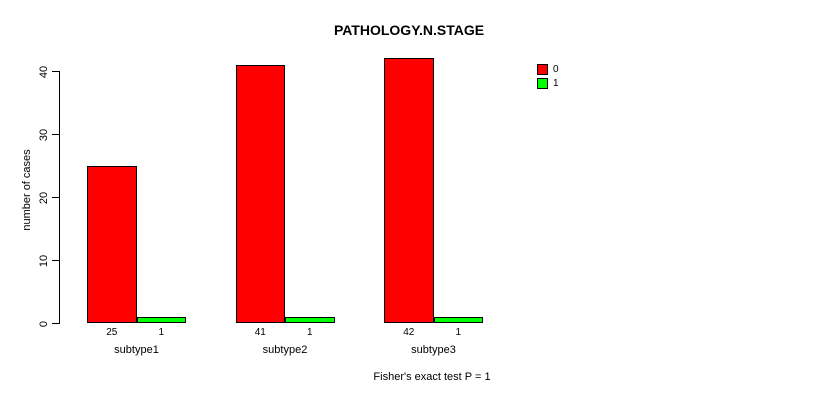  What do you see at coordinates (409, 190) in the screenshot?
I see `bar-series0-subtype3` at bounding box center [409, 190].